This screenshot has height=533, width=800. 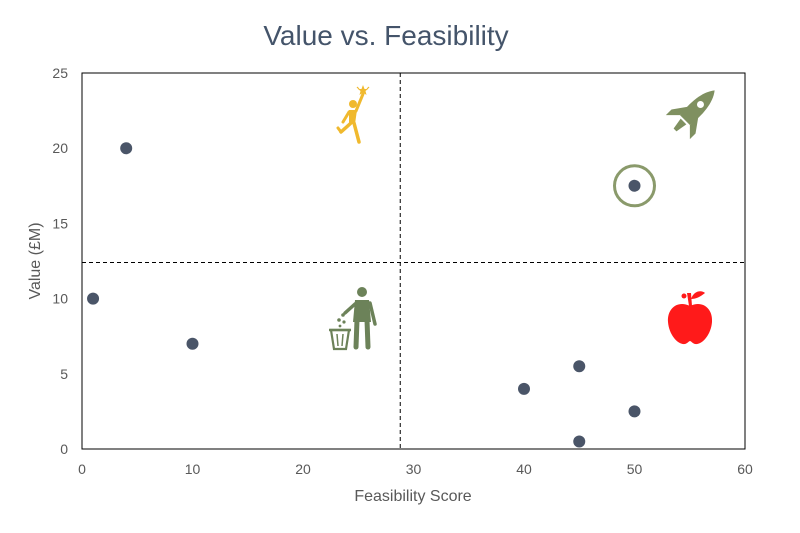 I want to click on apple-icon, so click(x=690, y=318).